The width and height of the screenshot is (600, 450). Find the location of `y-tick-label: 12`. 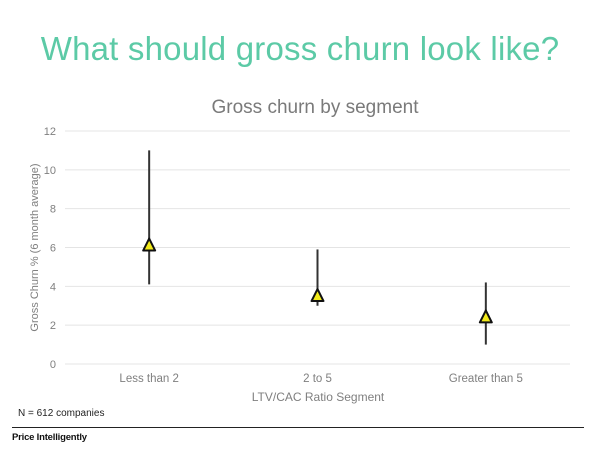

y-tick-label: 12 is located at coordinates (50, 132).